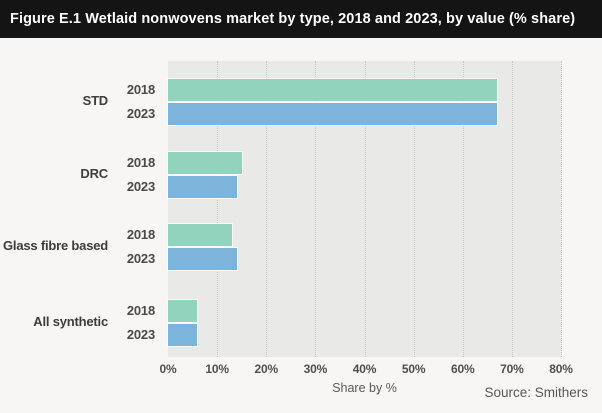  Describe the element at coordinates (94, 173) in the screenshot. I see `category-label-drc: DRC` at that location.